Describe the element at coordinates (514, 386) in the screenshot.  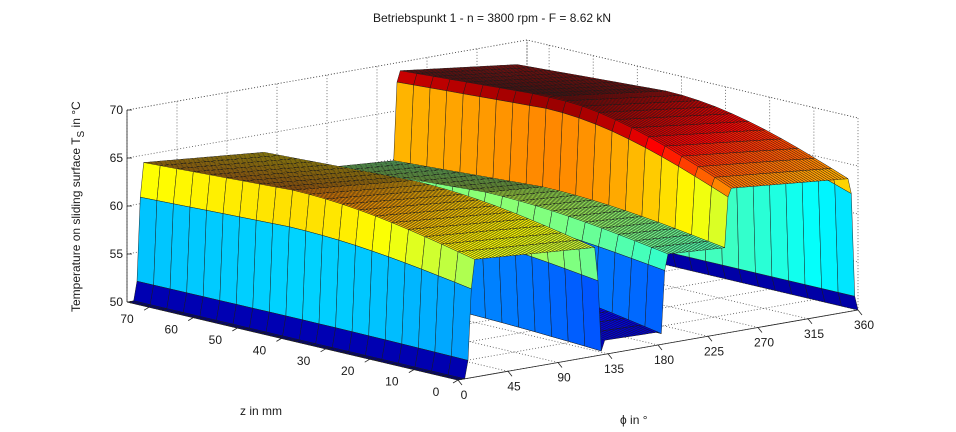
I see `x-tick-label: 45` at that location.